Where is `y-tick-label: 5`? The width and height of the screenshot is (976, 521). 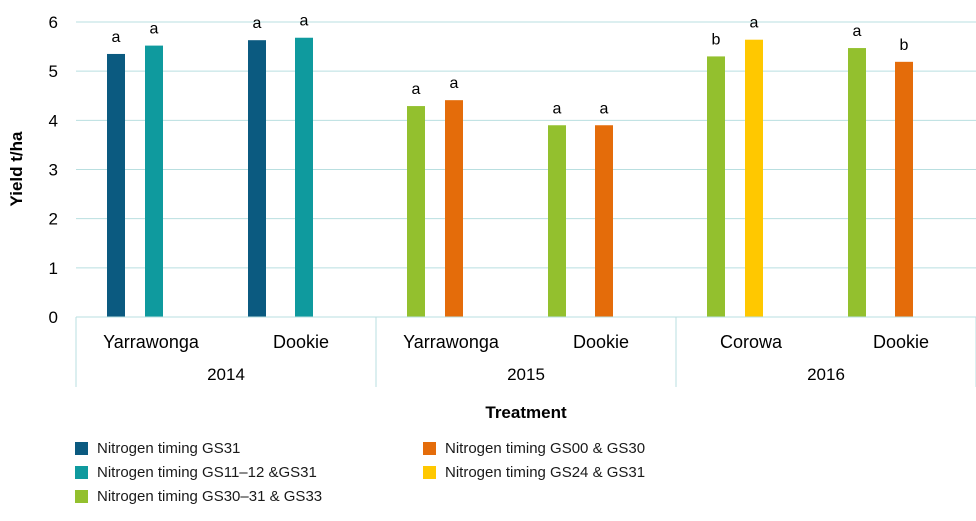
y-tick-label: 5 is located at coordinates (53, 71).